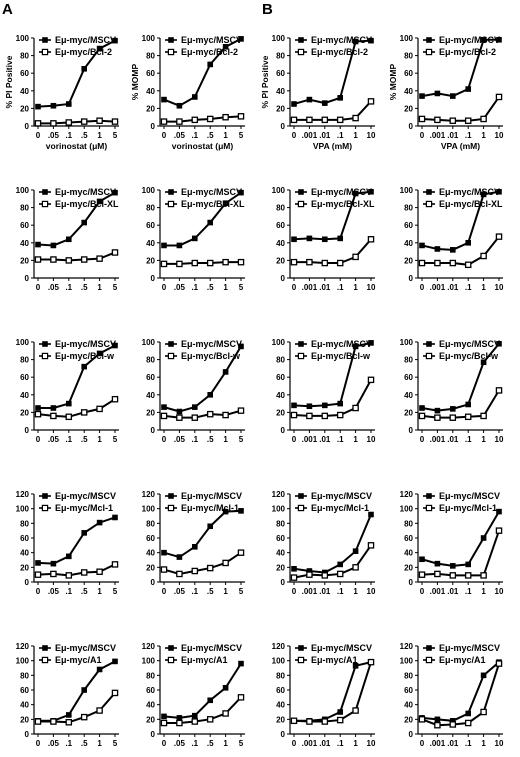 Image resolution: width=520 pixels, height=757 pixels. What do you see at coordinates (115, 591) in the screenshot?
I see `x-tick-label: 5` at bounding box center [115, 591].